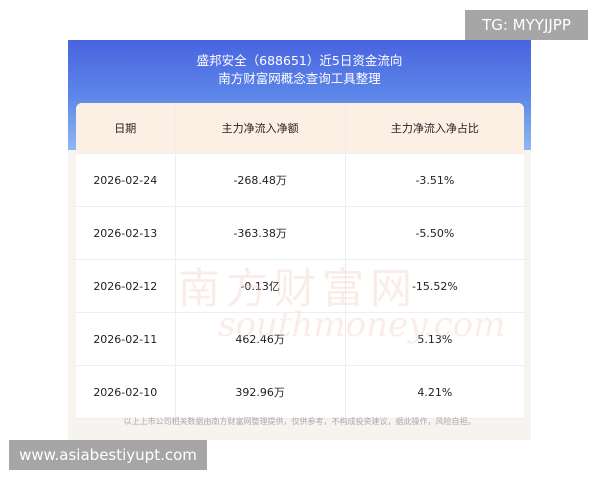 The image size is (600, 480). What do you see at coordinates (299, 78) in the screenshot?
I see `title-line-2: 南方财富网概念查询工具整理` at bounding box center [299, 78].